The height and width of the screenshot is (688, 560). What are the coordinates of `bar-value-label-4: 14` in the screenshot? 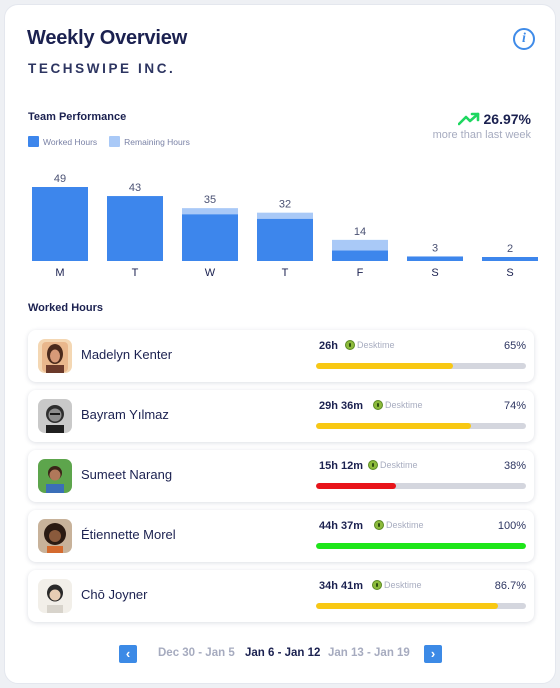 It's located at (360, 232).